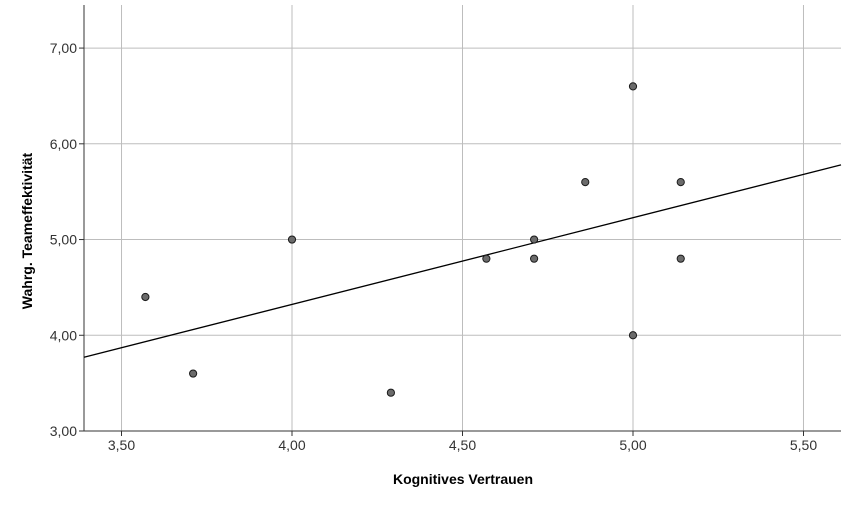 The image size is (850, 505). What do you see at coordinates (291, 445) in the screenshot?
I see `x-tick-label: 4,00` at bounding box center [291, 445].